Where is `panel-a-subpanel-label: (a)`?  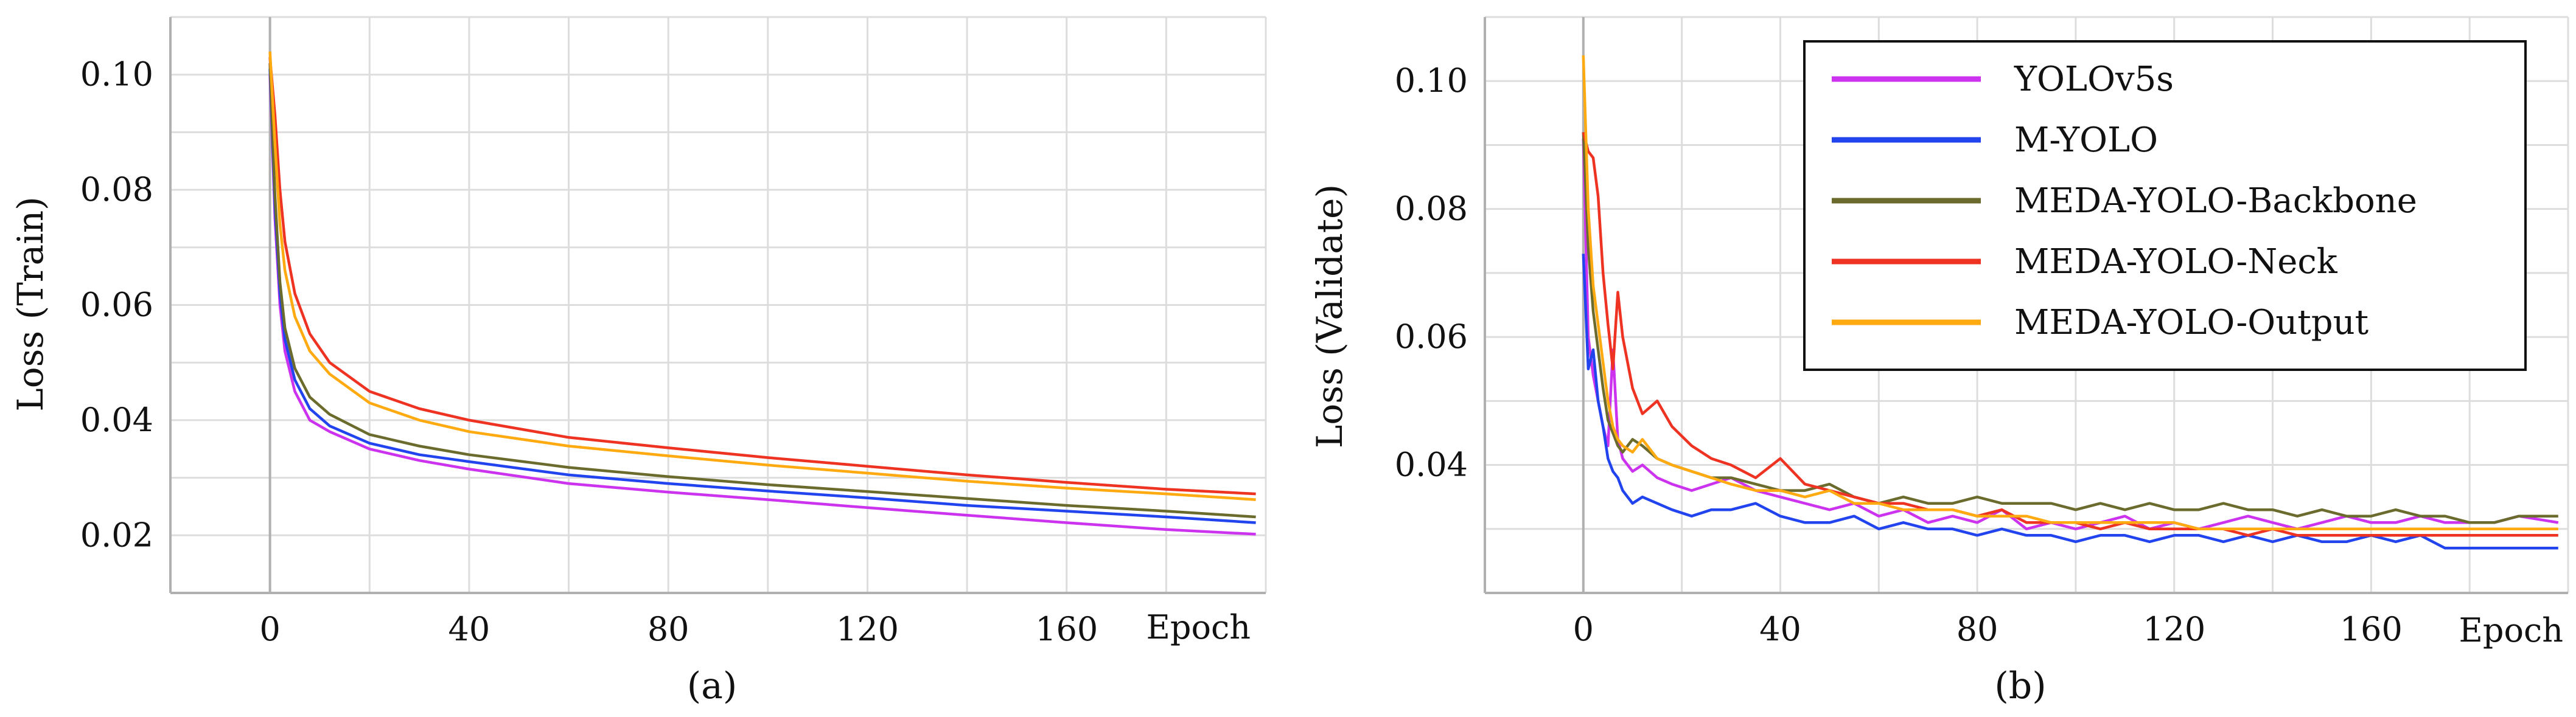 panel-a-subpanel-label: (a) is located at coordinates (712, 686).